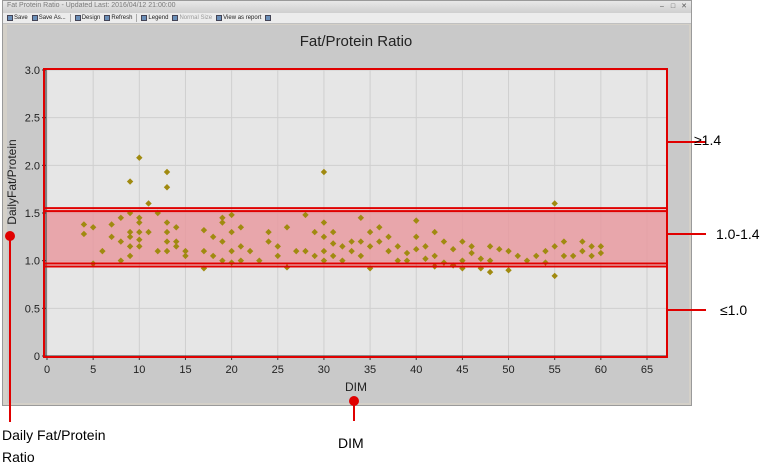 Image resolution: width=780 pixels, height=473 pixels. I want to click on chart-title: Fat/Protein Ratio, so click(356, 41).